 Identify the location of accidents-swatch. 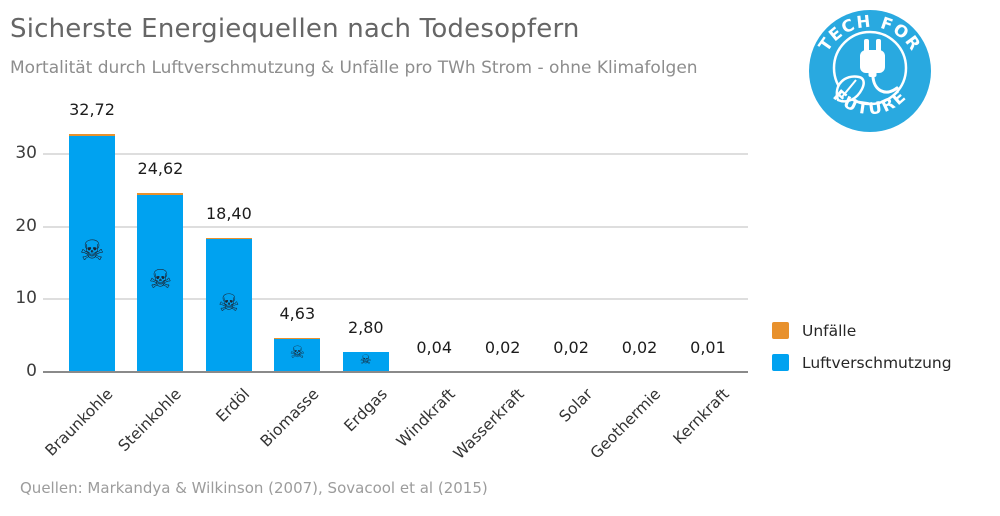
(780, 330).